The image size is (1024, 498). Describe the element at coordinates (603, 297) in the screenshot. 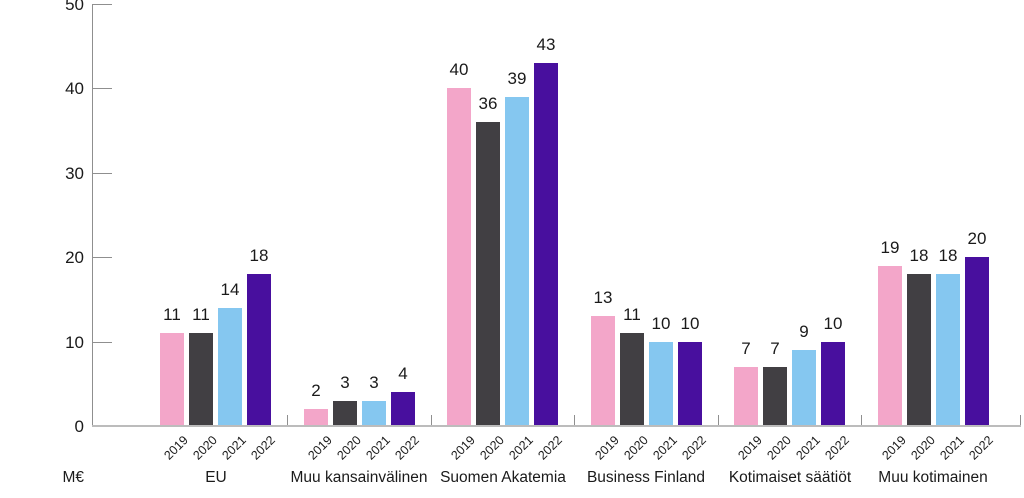

I see `bar-value-label: 13` at that location.